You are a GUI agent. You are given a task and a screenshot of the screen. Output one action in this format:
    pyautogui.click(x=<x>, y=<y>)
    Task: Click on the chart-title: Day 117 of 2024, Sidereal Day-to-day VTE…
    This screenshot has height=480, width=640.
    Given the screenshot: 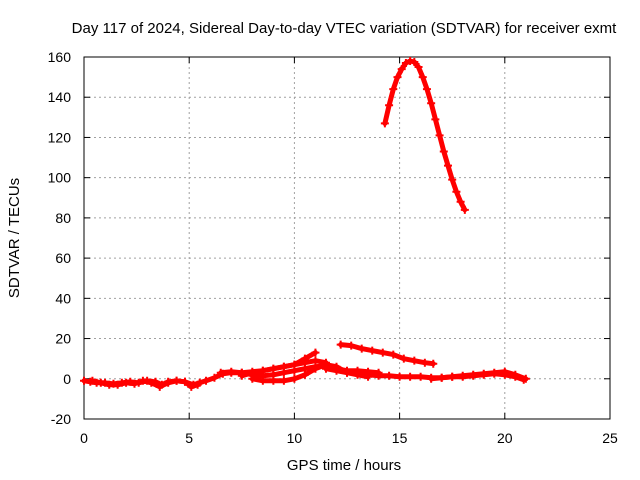 What is the action you would take?
    pyautogui.click(x=344, y=28)
    